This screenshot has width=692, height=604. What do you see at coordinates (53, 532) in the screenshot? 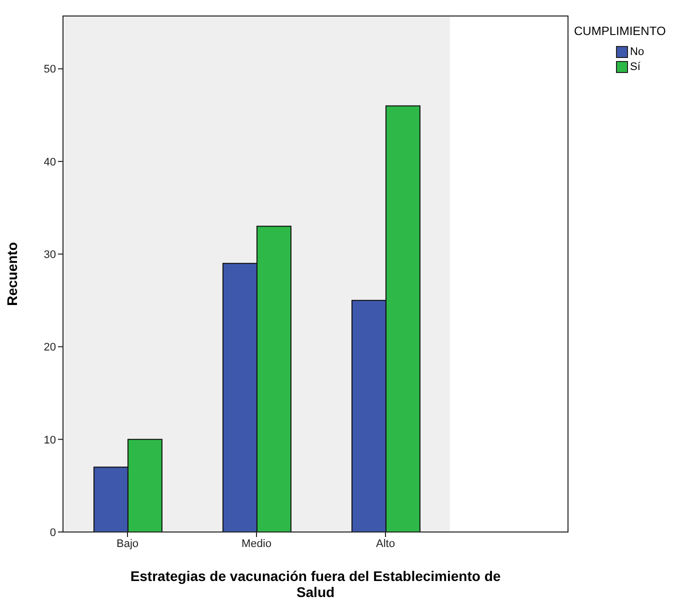
I see `y-tick-label: 0` at bounding box center [53, 532].